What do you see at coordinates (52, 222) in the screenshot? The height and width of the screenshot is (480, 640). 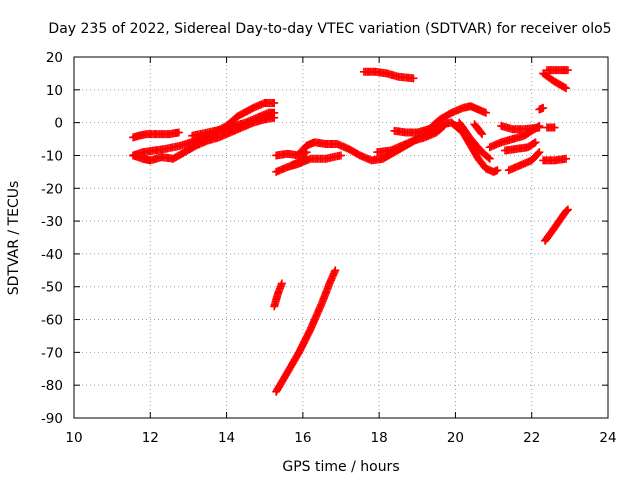 I see `y-tick-label: -30` at bounding box center [52, 222].